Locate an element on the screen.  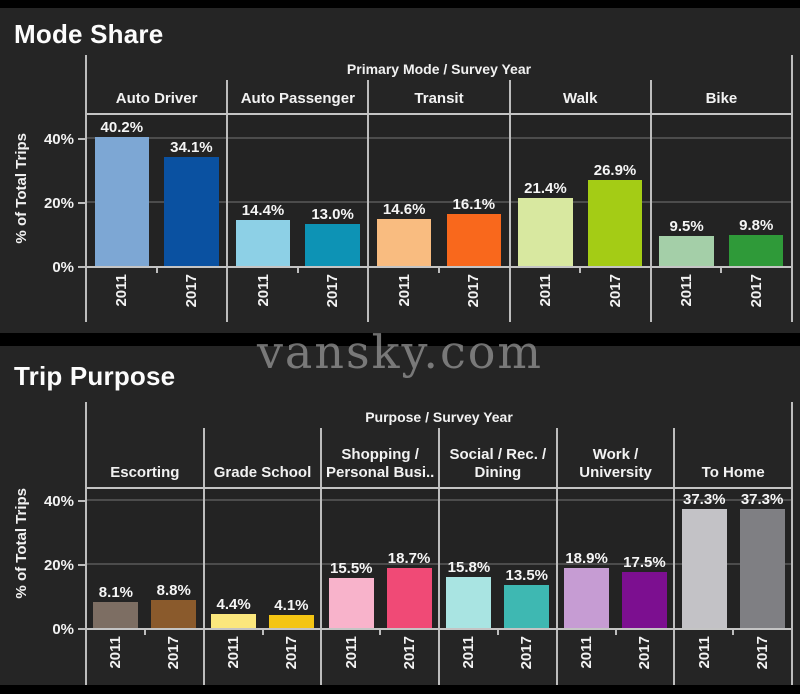
category-bars: 4.4% 4.1% is located at coordinates (261, 558).